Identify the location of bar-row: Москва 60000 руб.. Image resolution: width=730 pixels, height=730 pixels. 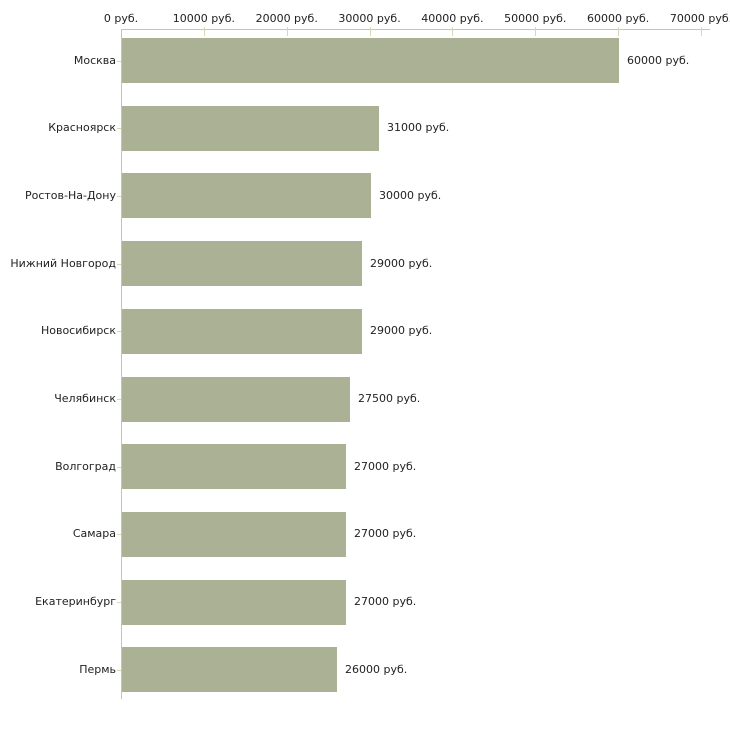
(365, 60).